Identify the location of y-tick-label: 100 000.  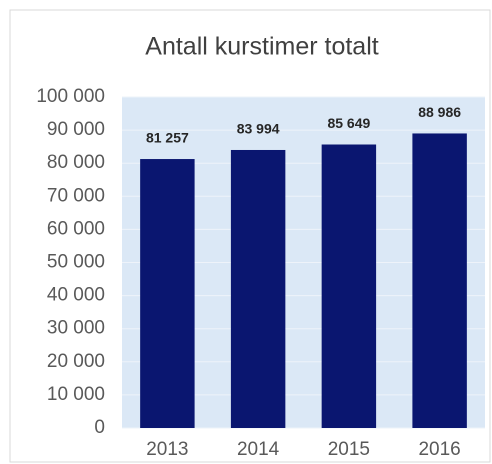
(70, 96).